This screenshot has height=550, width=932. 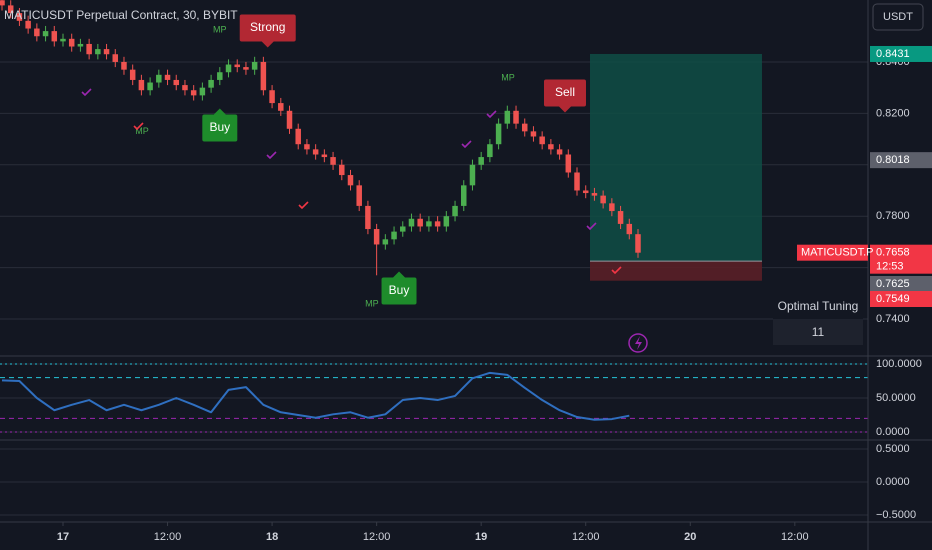 I want to click on x-tick-label: 20, so click(x=690, y=537).